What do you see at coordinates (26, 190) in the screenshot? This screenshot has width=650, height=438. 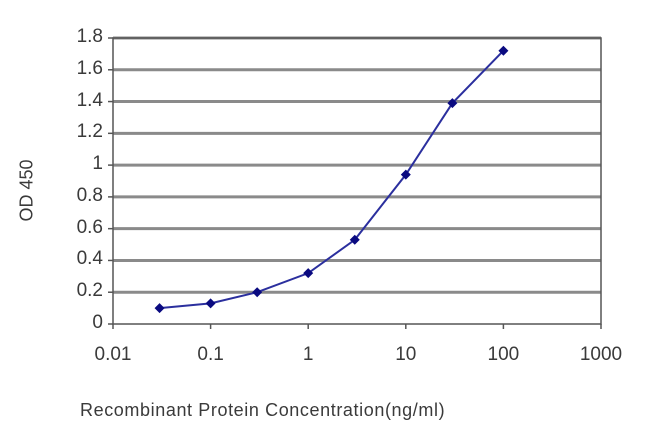 I see `y-axis-label: OD 450` at bounding box center [26, 190].